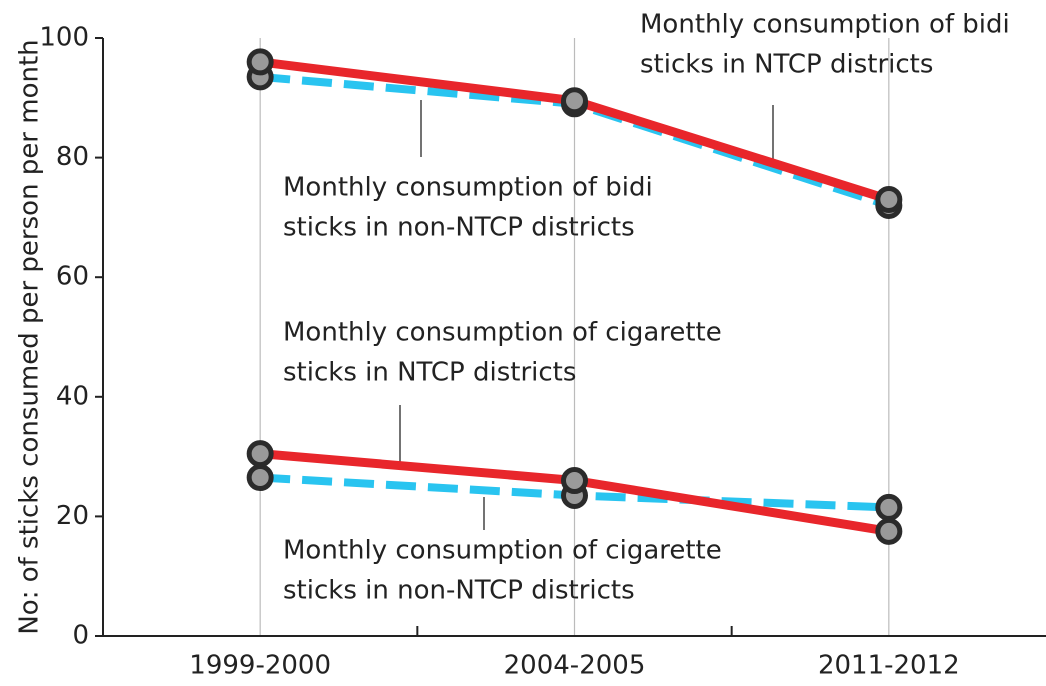  I want to click on y-tick-label: 60, so click(72, 277).